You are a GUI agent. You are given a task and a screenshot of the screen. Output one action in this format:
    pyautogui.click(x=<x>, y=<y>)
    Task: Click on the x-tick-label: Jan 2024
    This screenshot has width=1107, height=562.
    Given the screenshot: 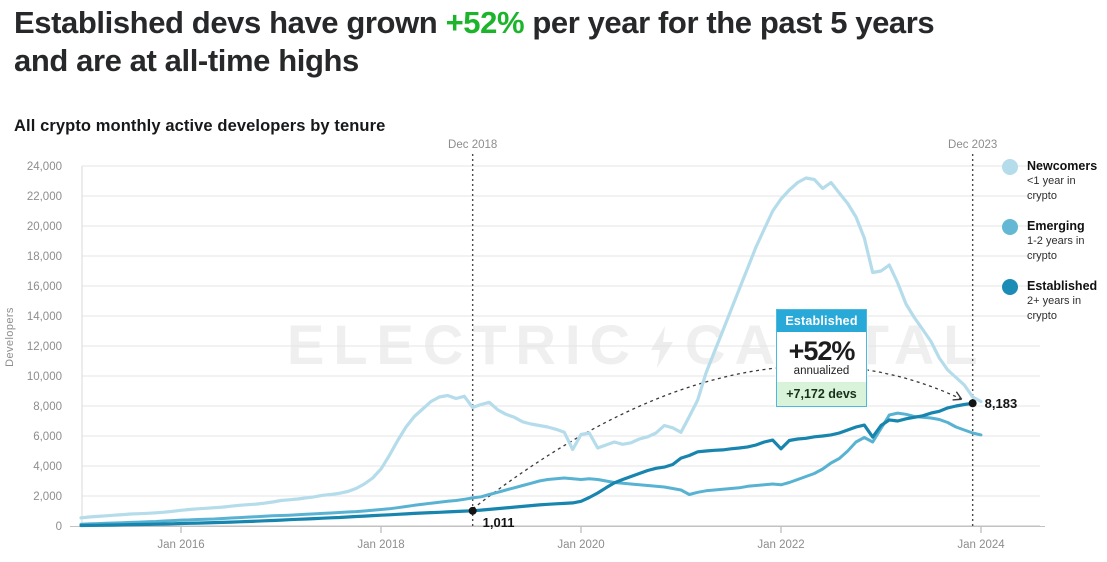 What is the action you would take?
    pyautogui.click(x=981, y=545)
    